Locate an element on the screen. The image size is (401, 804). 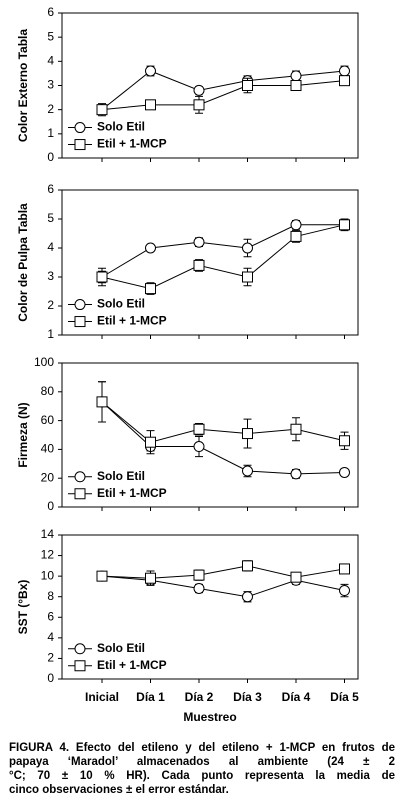
y-axis-label: Color Externo Tabla is located at coordinates (23, 85).